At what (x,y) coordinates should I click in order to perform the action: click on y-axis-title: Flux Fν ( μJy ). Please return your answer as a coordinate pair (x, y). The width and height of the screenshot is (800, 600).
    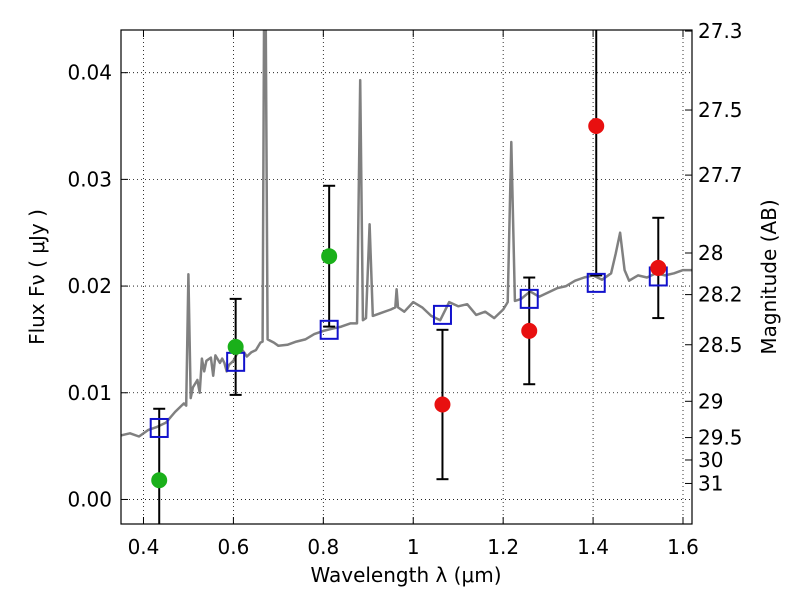
    Looking at the image, I should click on (37, 277).